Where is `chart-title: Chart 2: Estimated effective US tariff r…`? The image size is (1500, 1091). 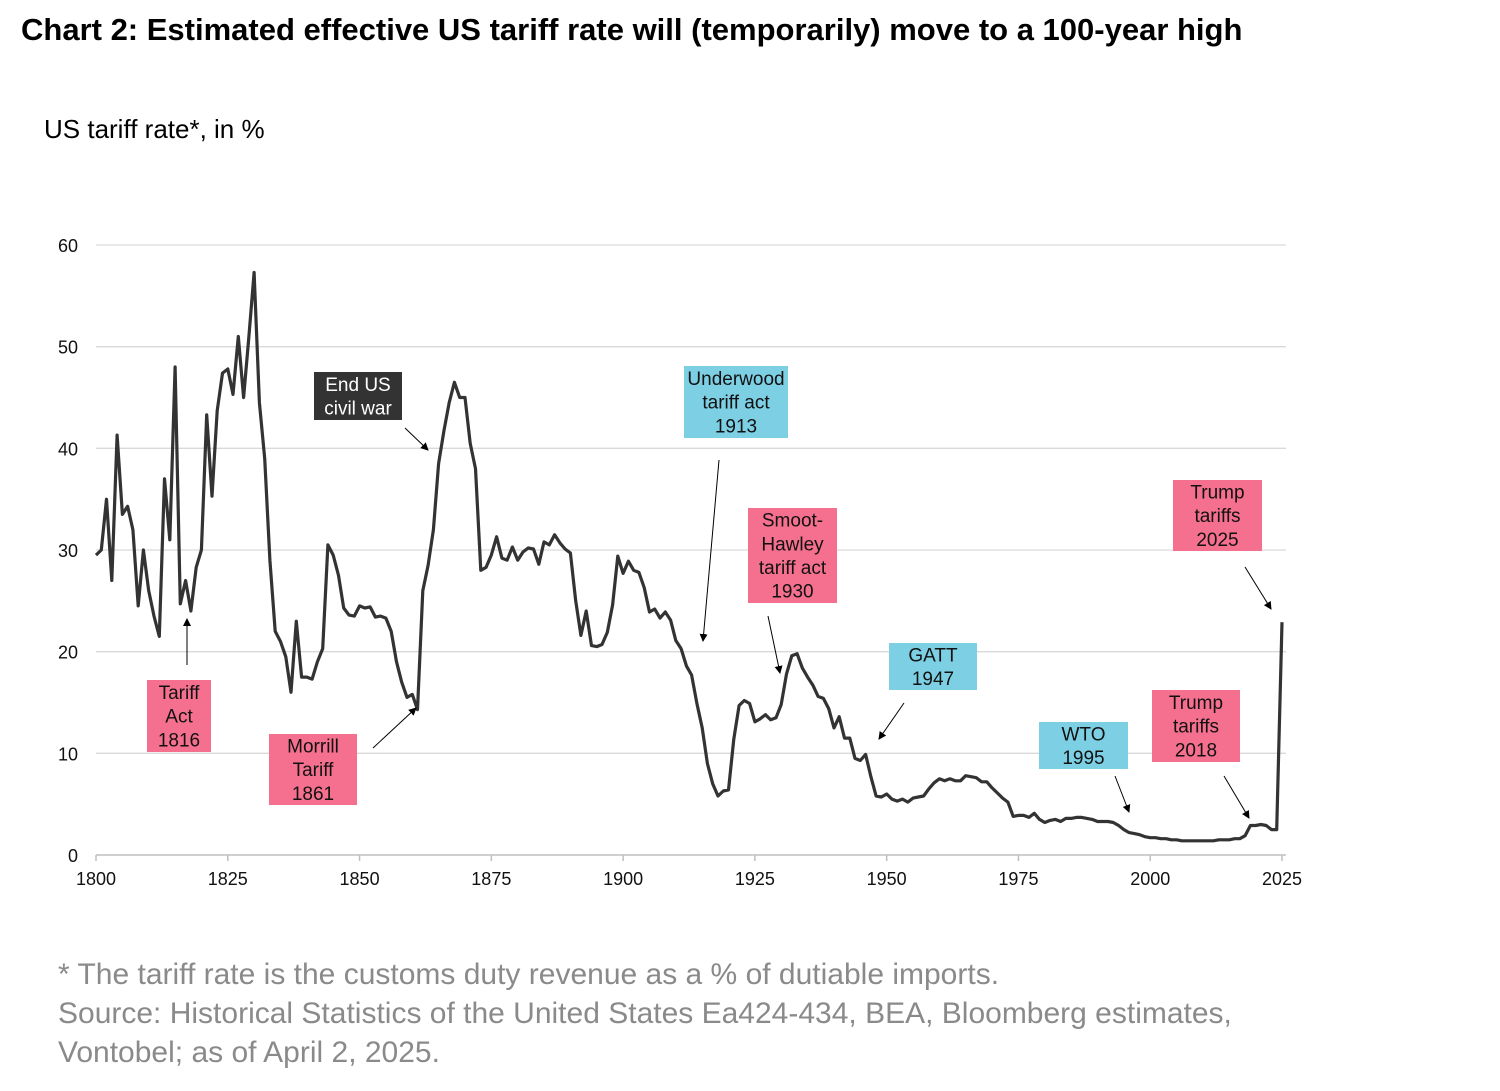
chart-title: Chart 2: Estimated effective US tariff r… is located at coordinates (632, 29).